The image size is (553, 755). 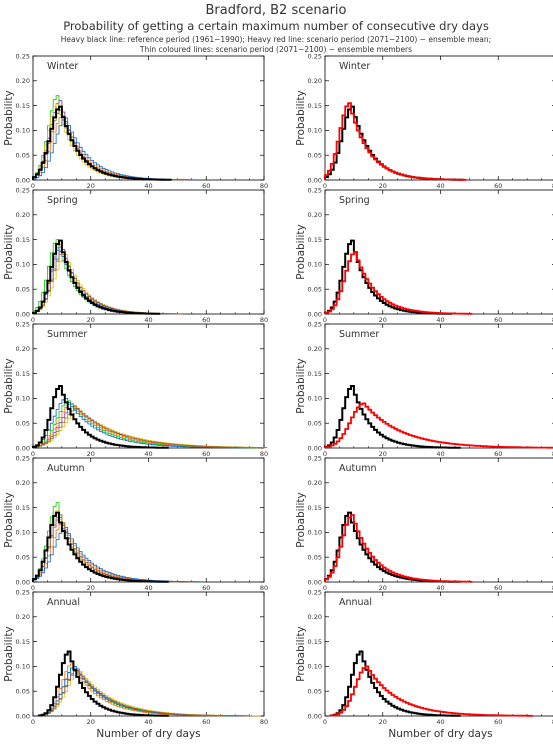 I want to click on season-label: Spring, so click(x=354, y=200).